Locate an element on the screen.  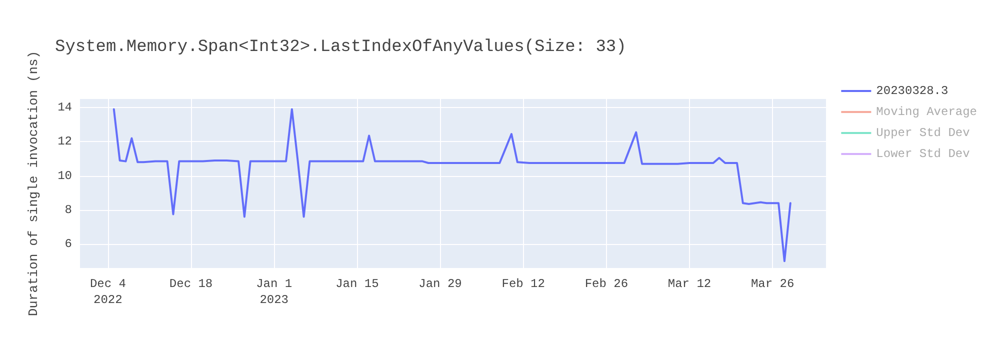
y-tick-label: 14 is located at coordinates (65, 107).